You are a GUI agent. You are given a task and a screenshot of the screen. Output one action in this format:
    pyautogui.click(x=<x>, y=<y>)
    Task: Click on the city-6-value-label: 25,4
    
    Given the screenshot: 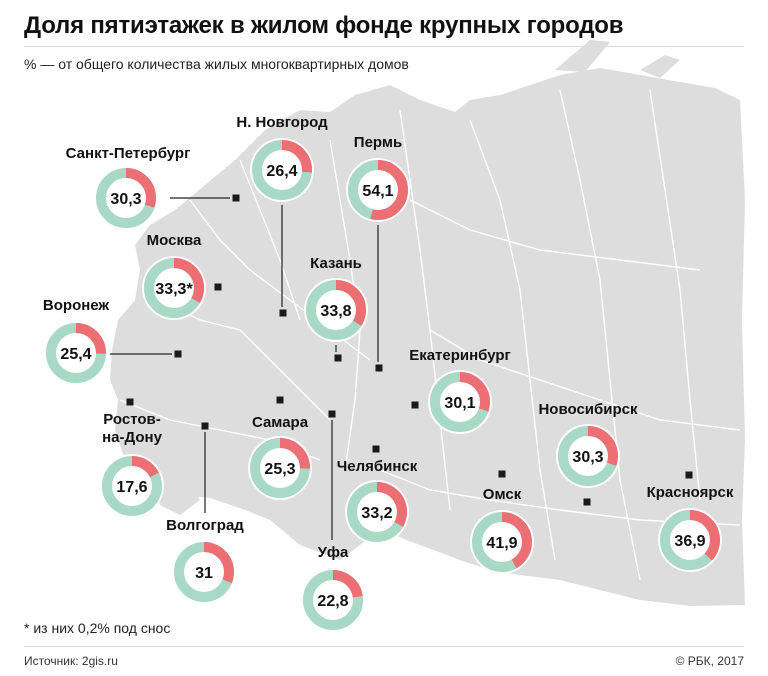 What is the action you would take?
    pyautogui.click(x=75, y=354)
    